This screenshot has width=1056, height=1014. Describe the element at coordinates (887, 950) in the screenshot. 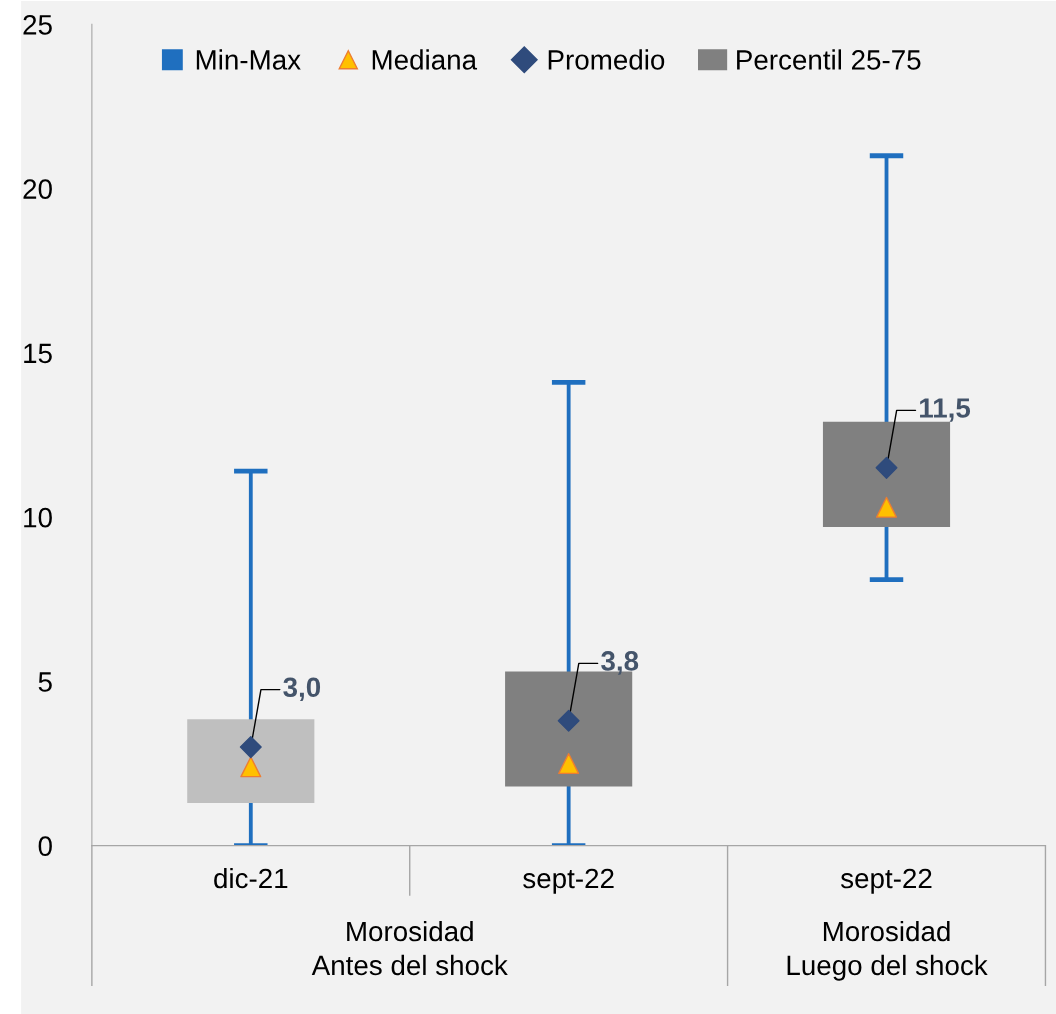

I see `text: Morosidad Luego del shock` at that location.